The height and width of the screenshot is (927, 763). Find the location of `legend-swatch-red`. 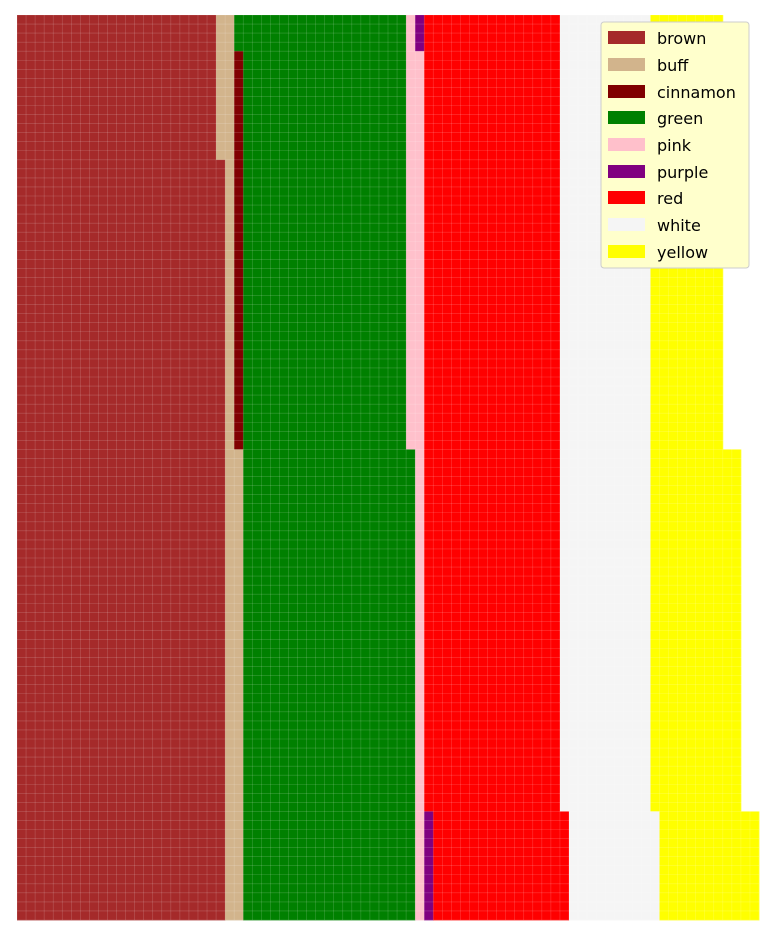

legend-swatch-red is located at coordinates (626, 197).